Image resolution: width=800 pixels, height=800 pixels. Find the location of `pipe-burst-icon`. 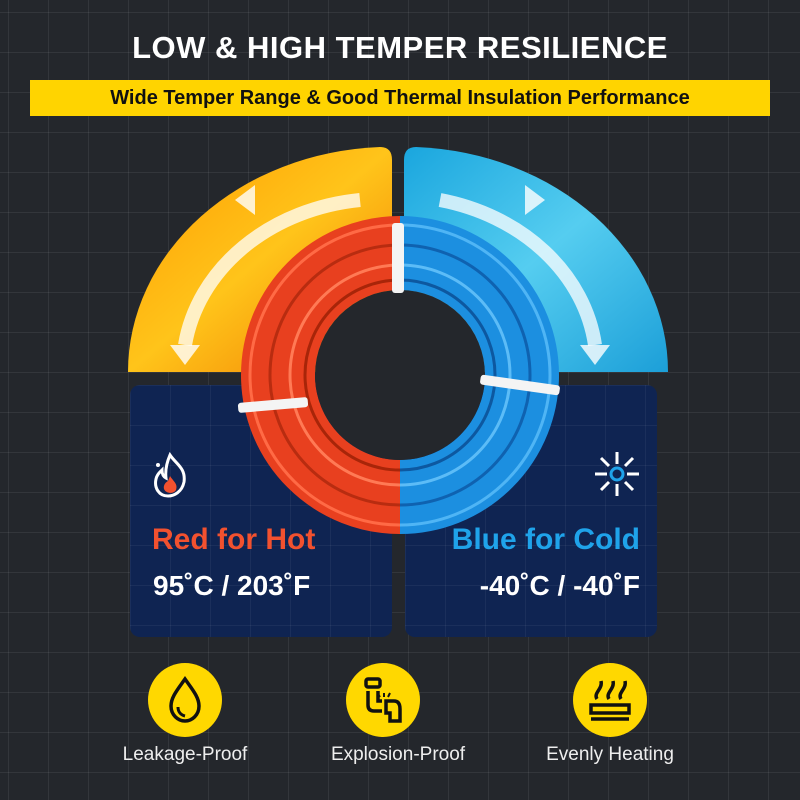

pipe-burst-icon is located at coordinates (383, 700).